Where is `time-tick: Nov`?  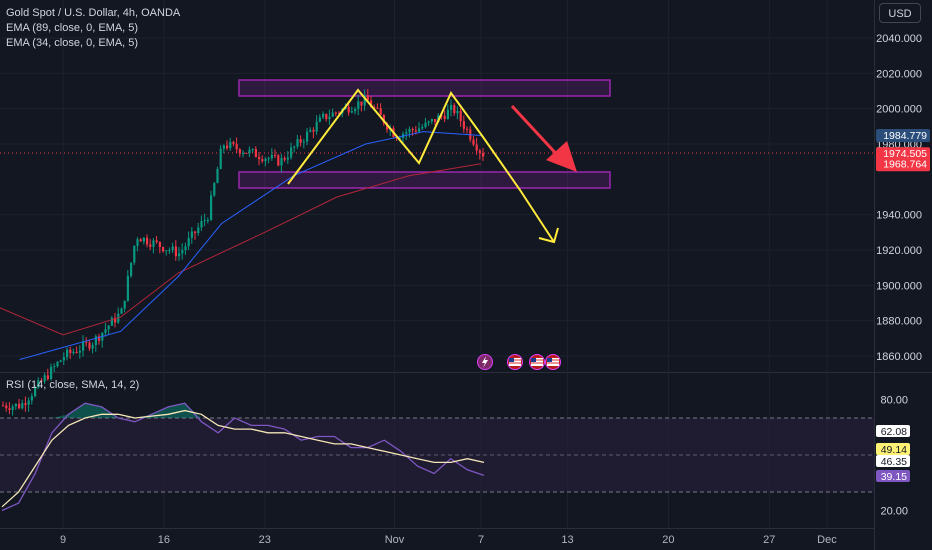 time-tick: Nov is located at coordinates (395, 540).